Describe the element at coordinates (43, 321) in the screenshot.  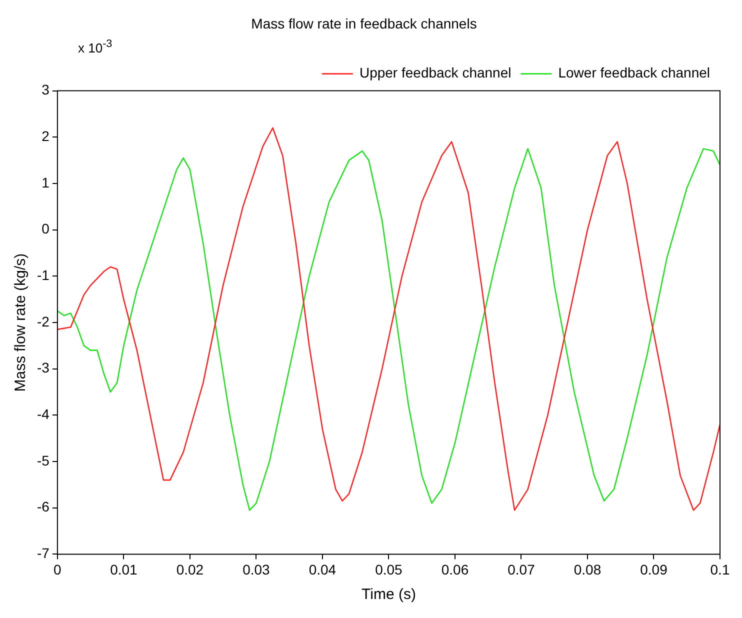
I see `y-tick-label: -2` at that location.